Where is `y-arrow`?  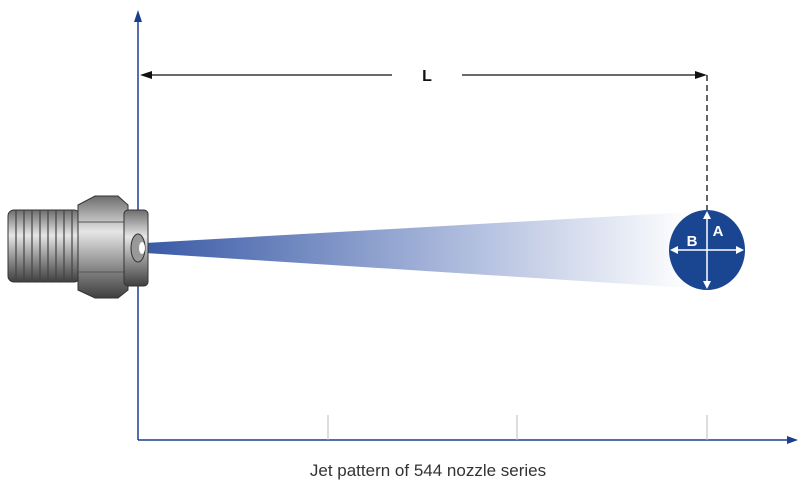 y-arrow is located at coordinates (138, 16).